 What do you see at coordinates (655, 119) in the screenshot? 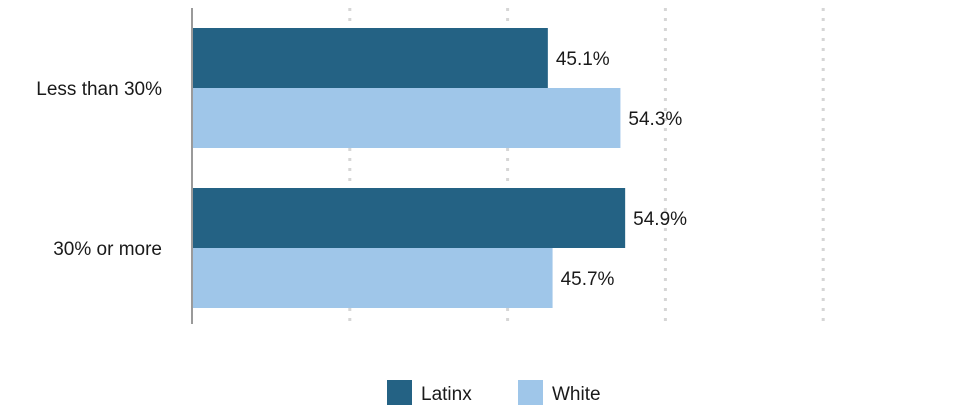
I see `data-label-white-1: 54.3%` at bounding box center [655, 119].